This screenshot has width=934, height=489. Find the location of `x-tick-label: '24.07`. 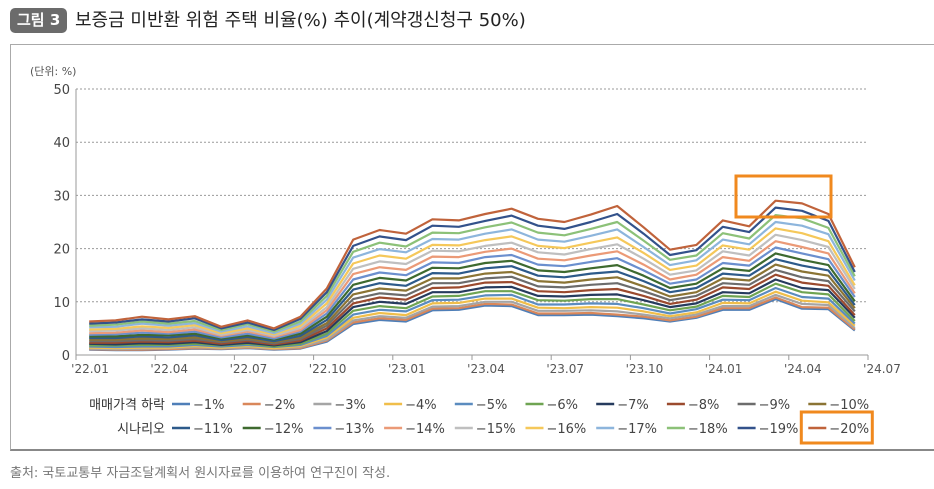

x-tick-label: '24.07 is located at coordinates (882, 369).